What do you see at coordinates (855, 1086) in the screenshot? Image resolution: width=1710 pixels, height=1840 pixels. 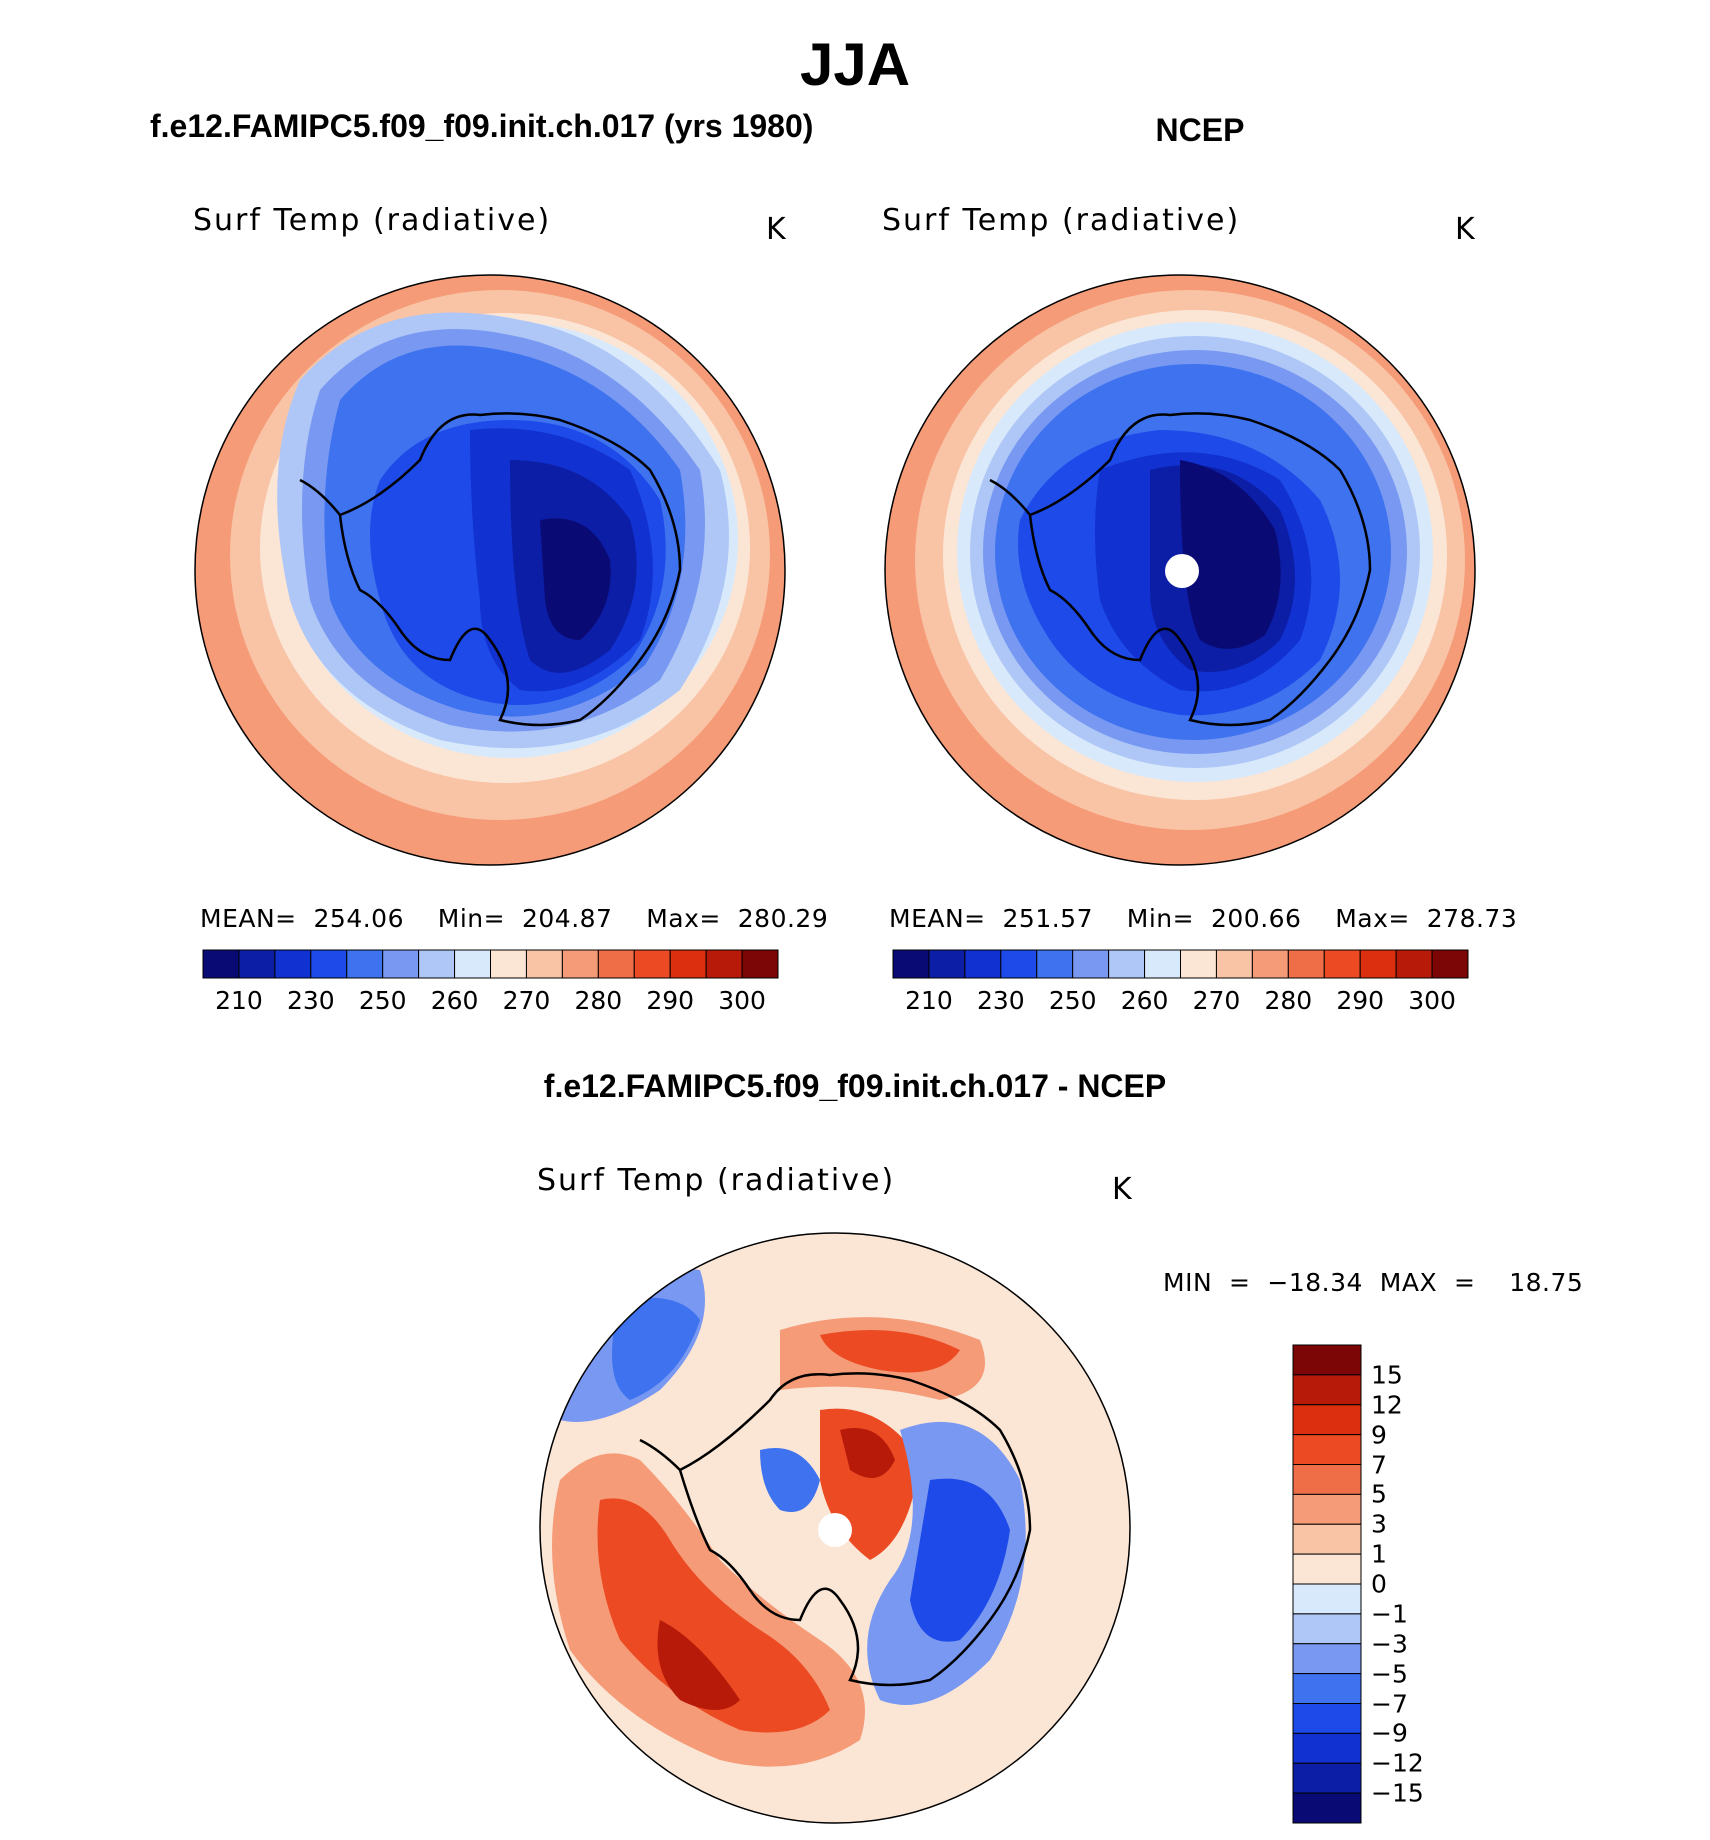 I see `panel3-title: f.e12.FAMIPC5.f09_f09.init.ch.017 - NCEP` at bounding box center [855, 1086].